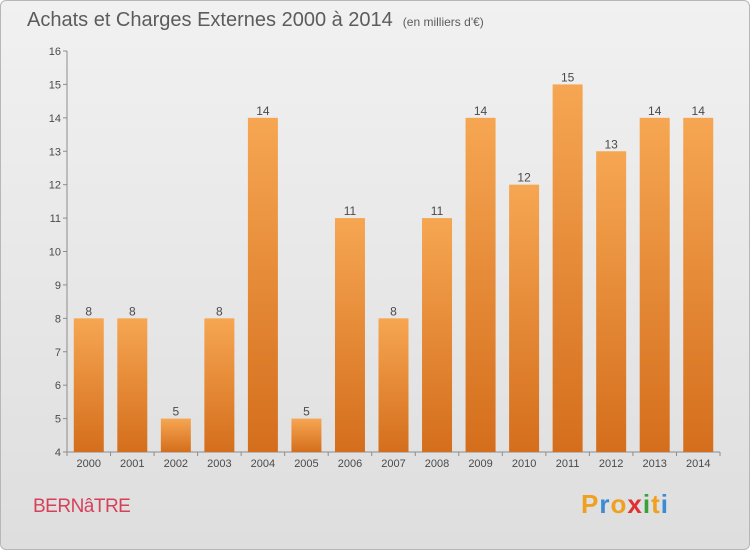 The image size is (750, 550). Describe the element at coordinates (350, 464) in the screenshot. I see `x-tick-label: 2006` at that location.